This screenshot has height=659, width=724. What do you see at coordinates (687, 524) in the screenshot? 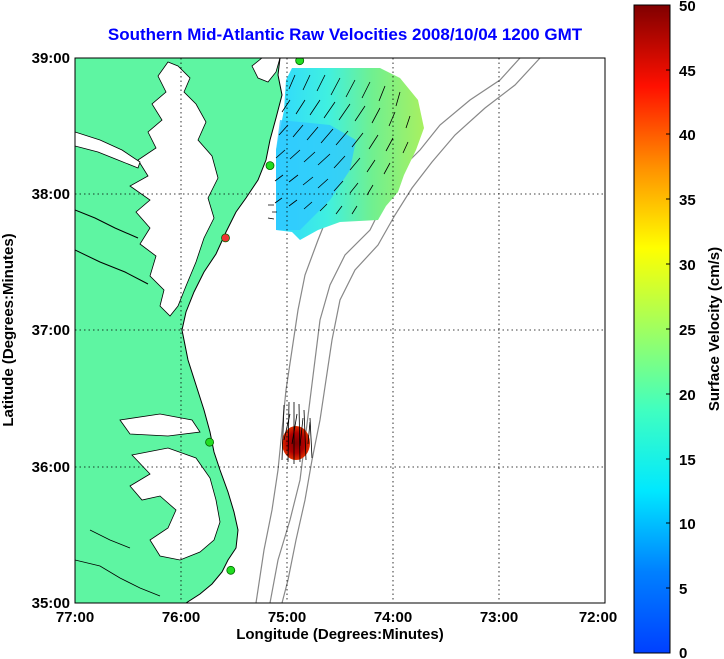
I see `colorbar-tick-label: 10` at bounding box center [687, 524].